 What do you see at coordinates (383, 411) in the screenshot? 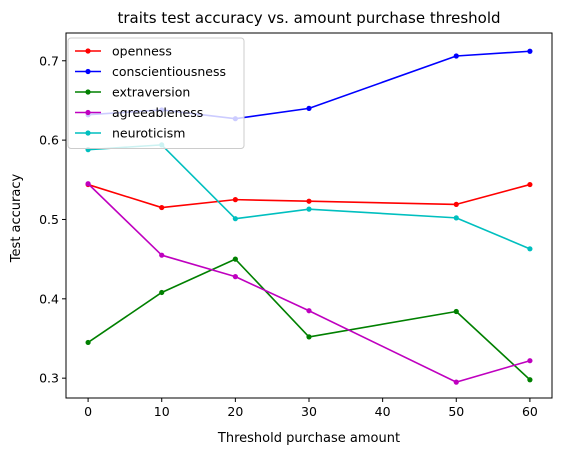
I see `x-tick-label: 40` at bounding box center [383, 411].